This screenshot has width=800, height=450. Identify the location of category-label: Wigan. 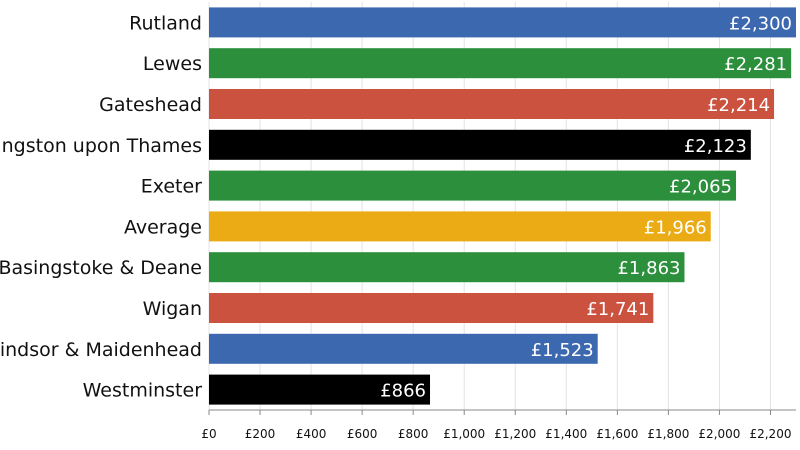
(172, 309).